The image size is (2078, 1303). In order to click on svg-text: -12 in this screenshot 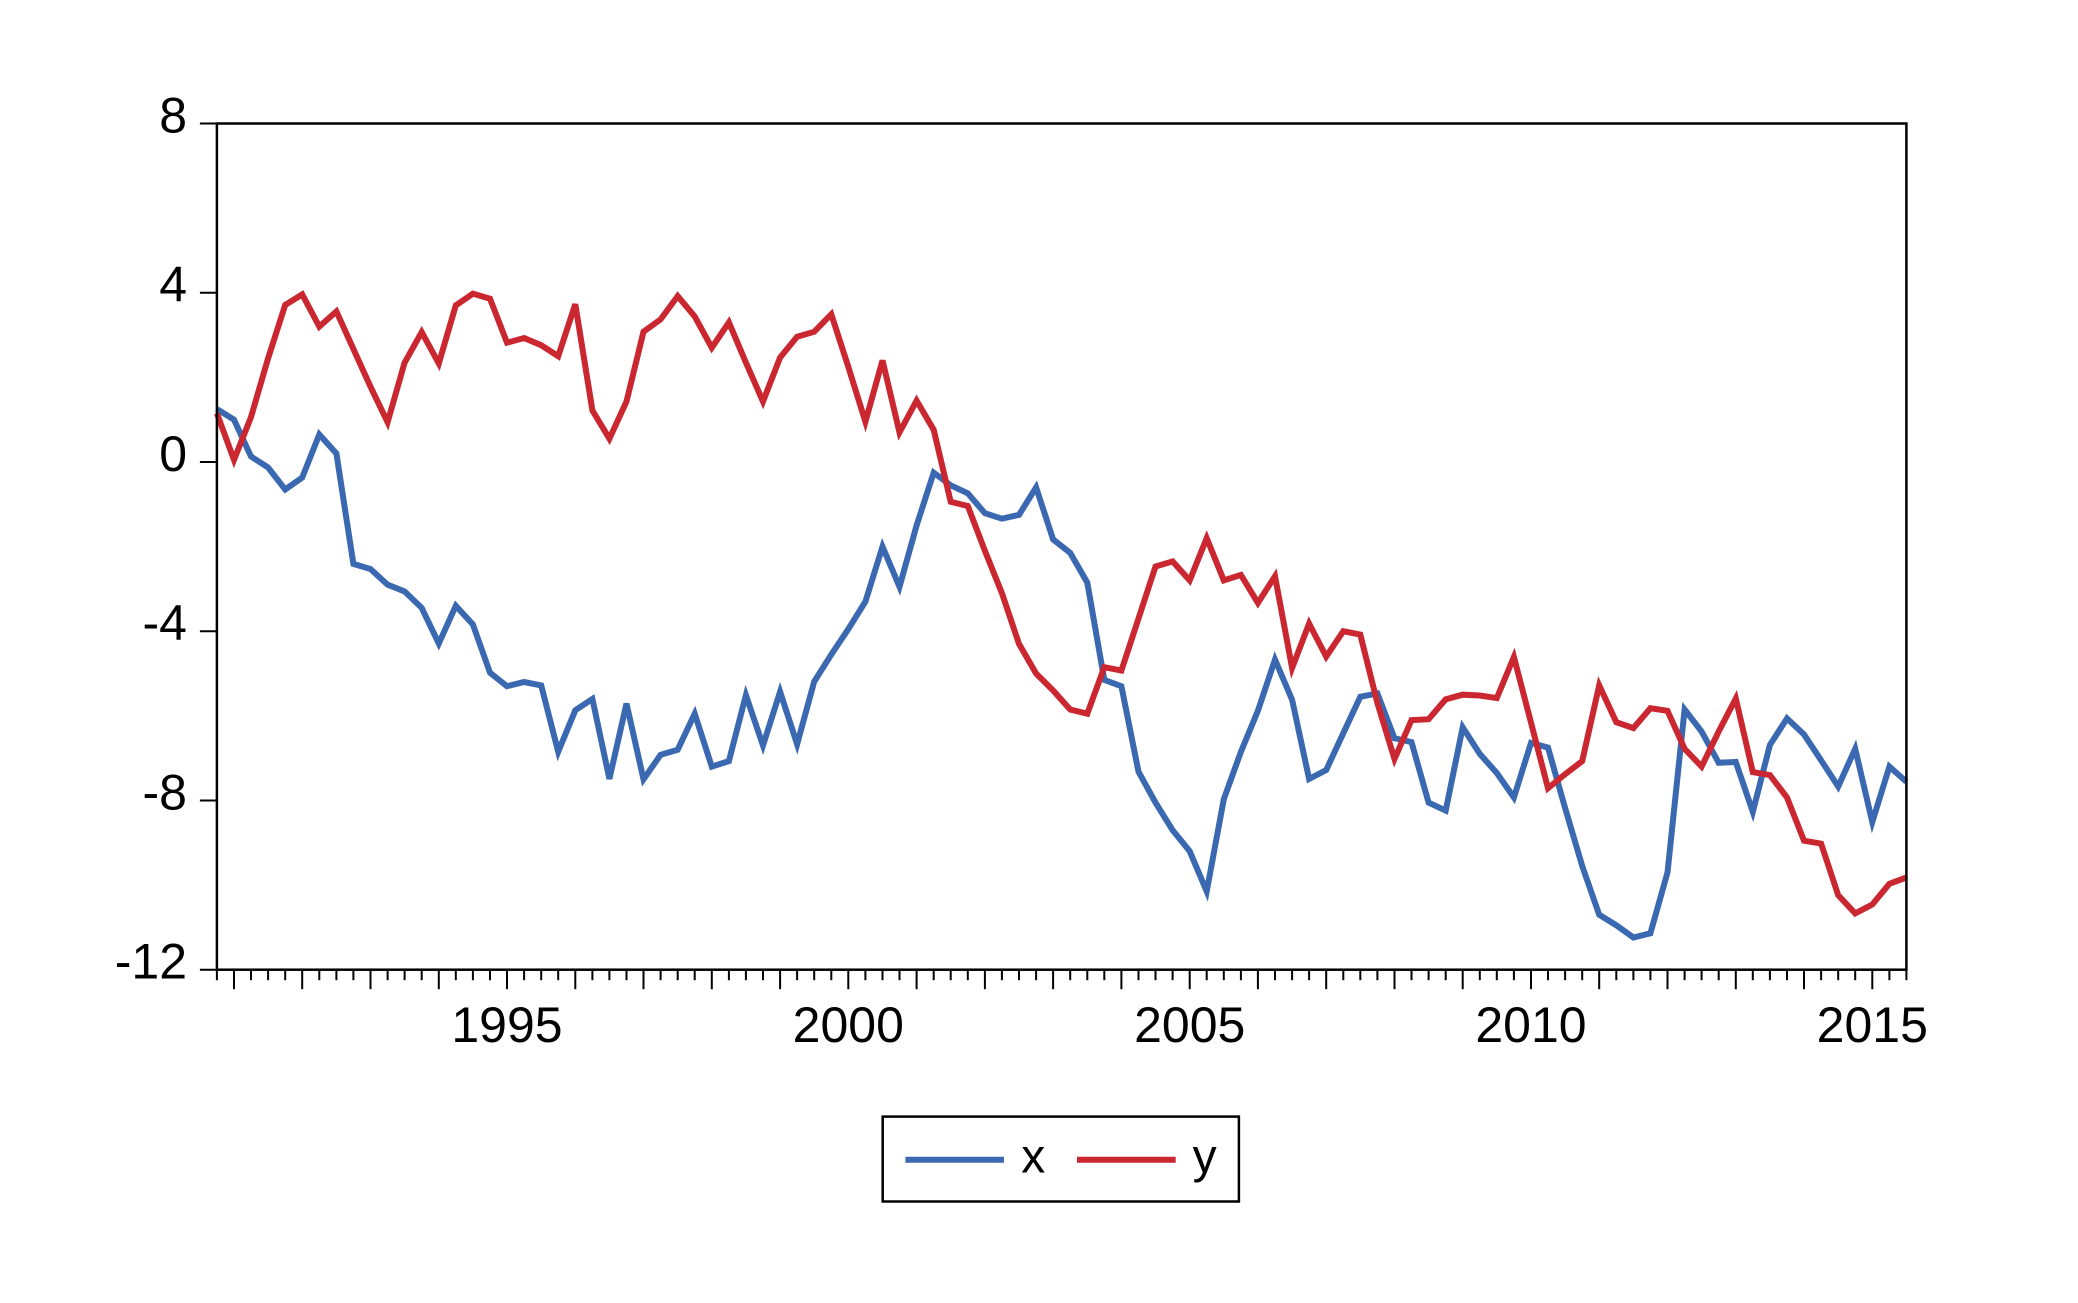, I will do `click(151, 962)`.